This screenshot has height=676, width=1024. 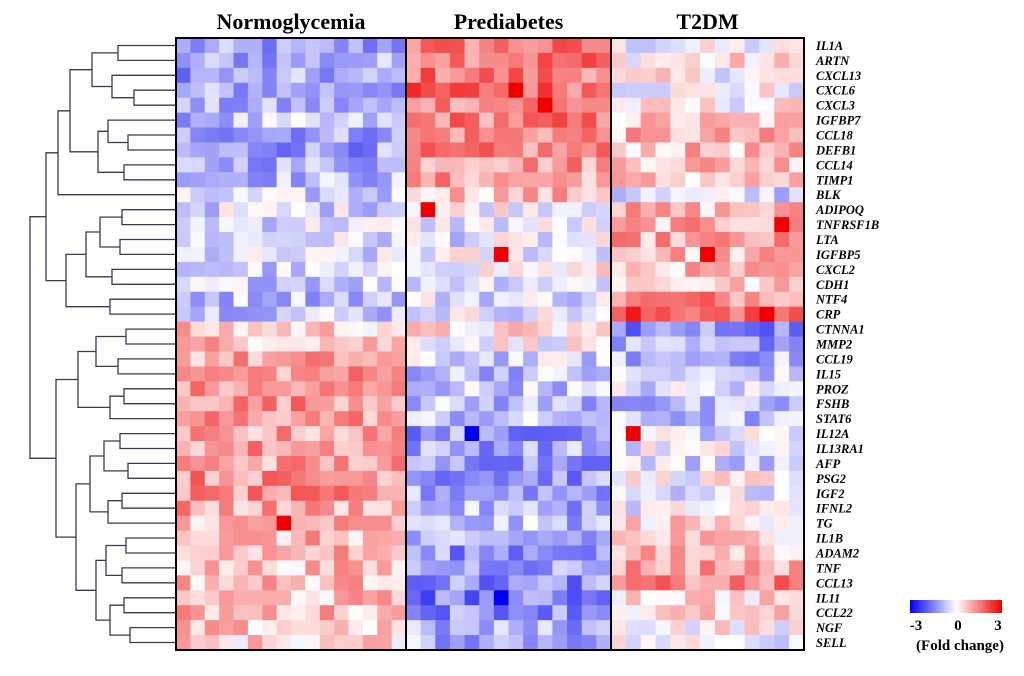 I want to click on dendrogram-branch, so click(x=149, y=396).